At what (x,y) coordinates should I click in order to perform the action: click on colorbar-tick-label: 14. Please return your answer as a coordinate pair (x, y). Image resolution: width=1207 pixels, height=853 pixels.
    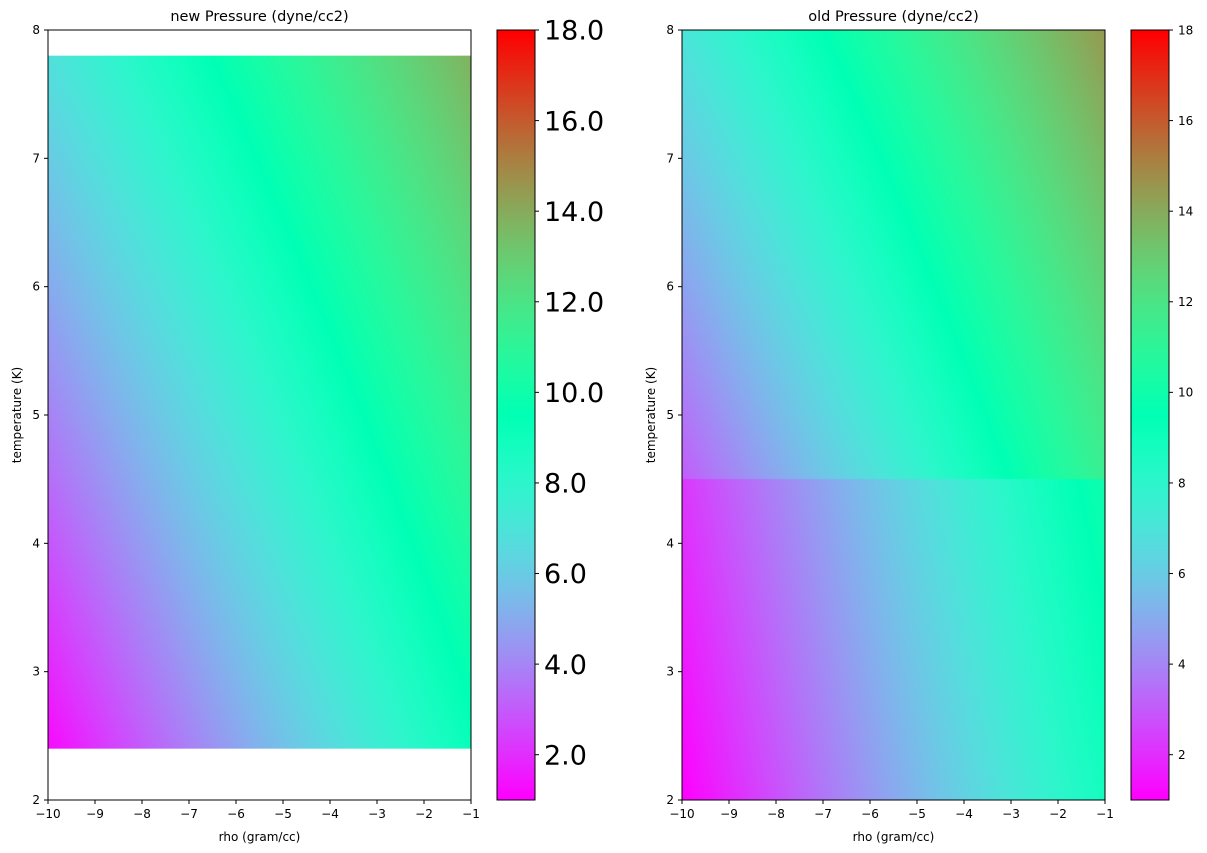
    Looking at the image, I should click on (1185, 211).